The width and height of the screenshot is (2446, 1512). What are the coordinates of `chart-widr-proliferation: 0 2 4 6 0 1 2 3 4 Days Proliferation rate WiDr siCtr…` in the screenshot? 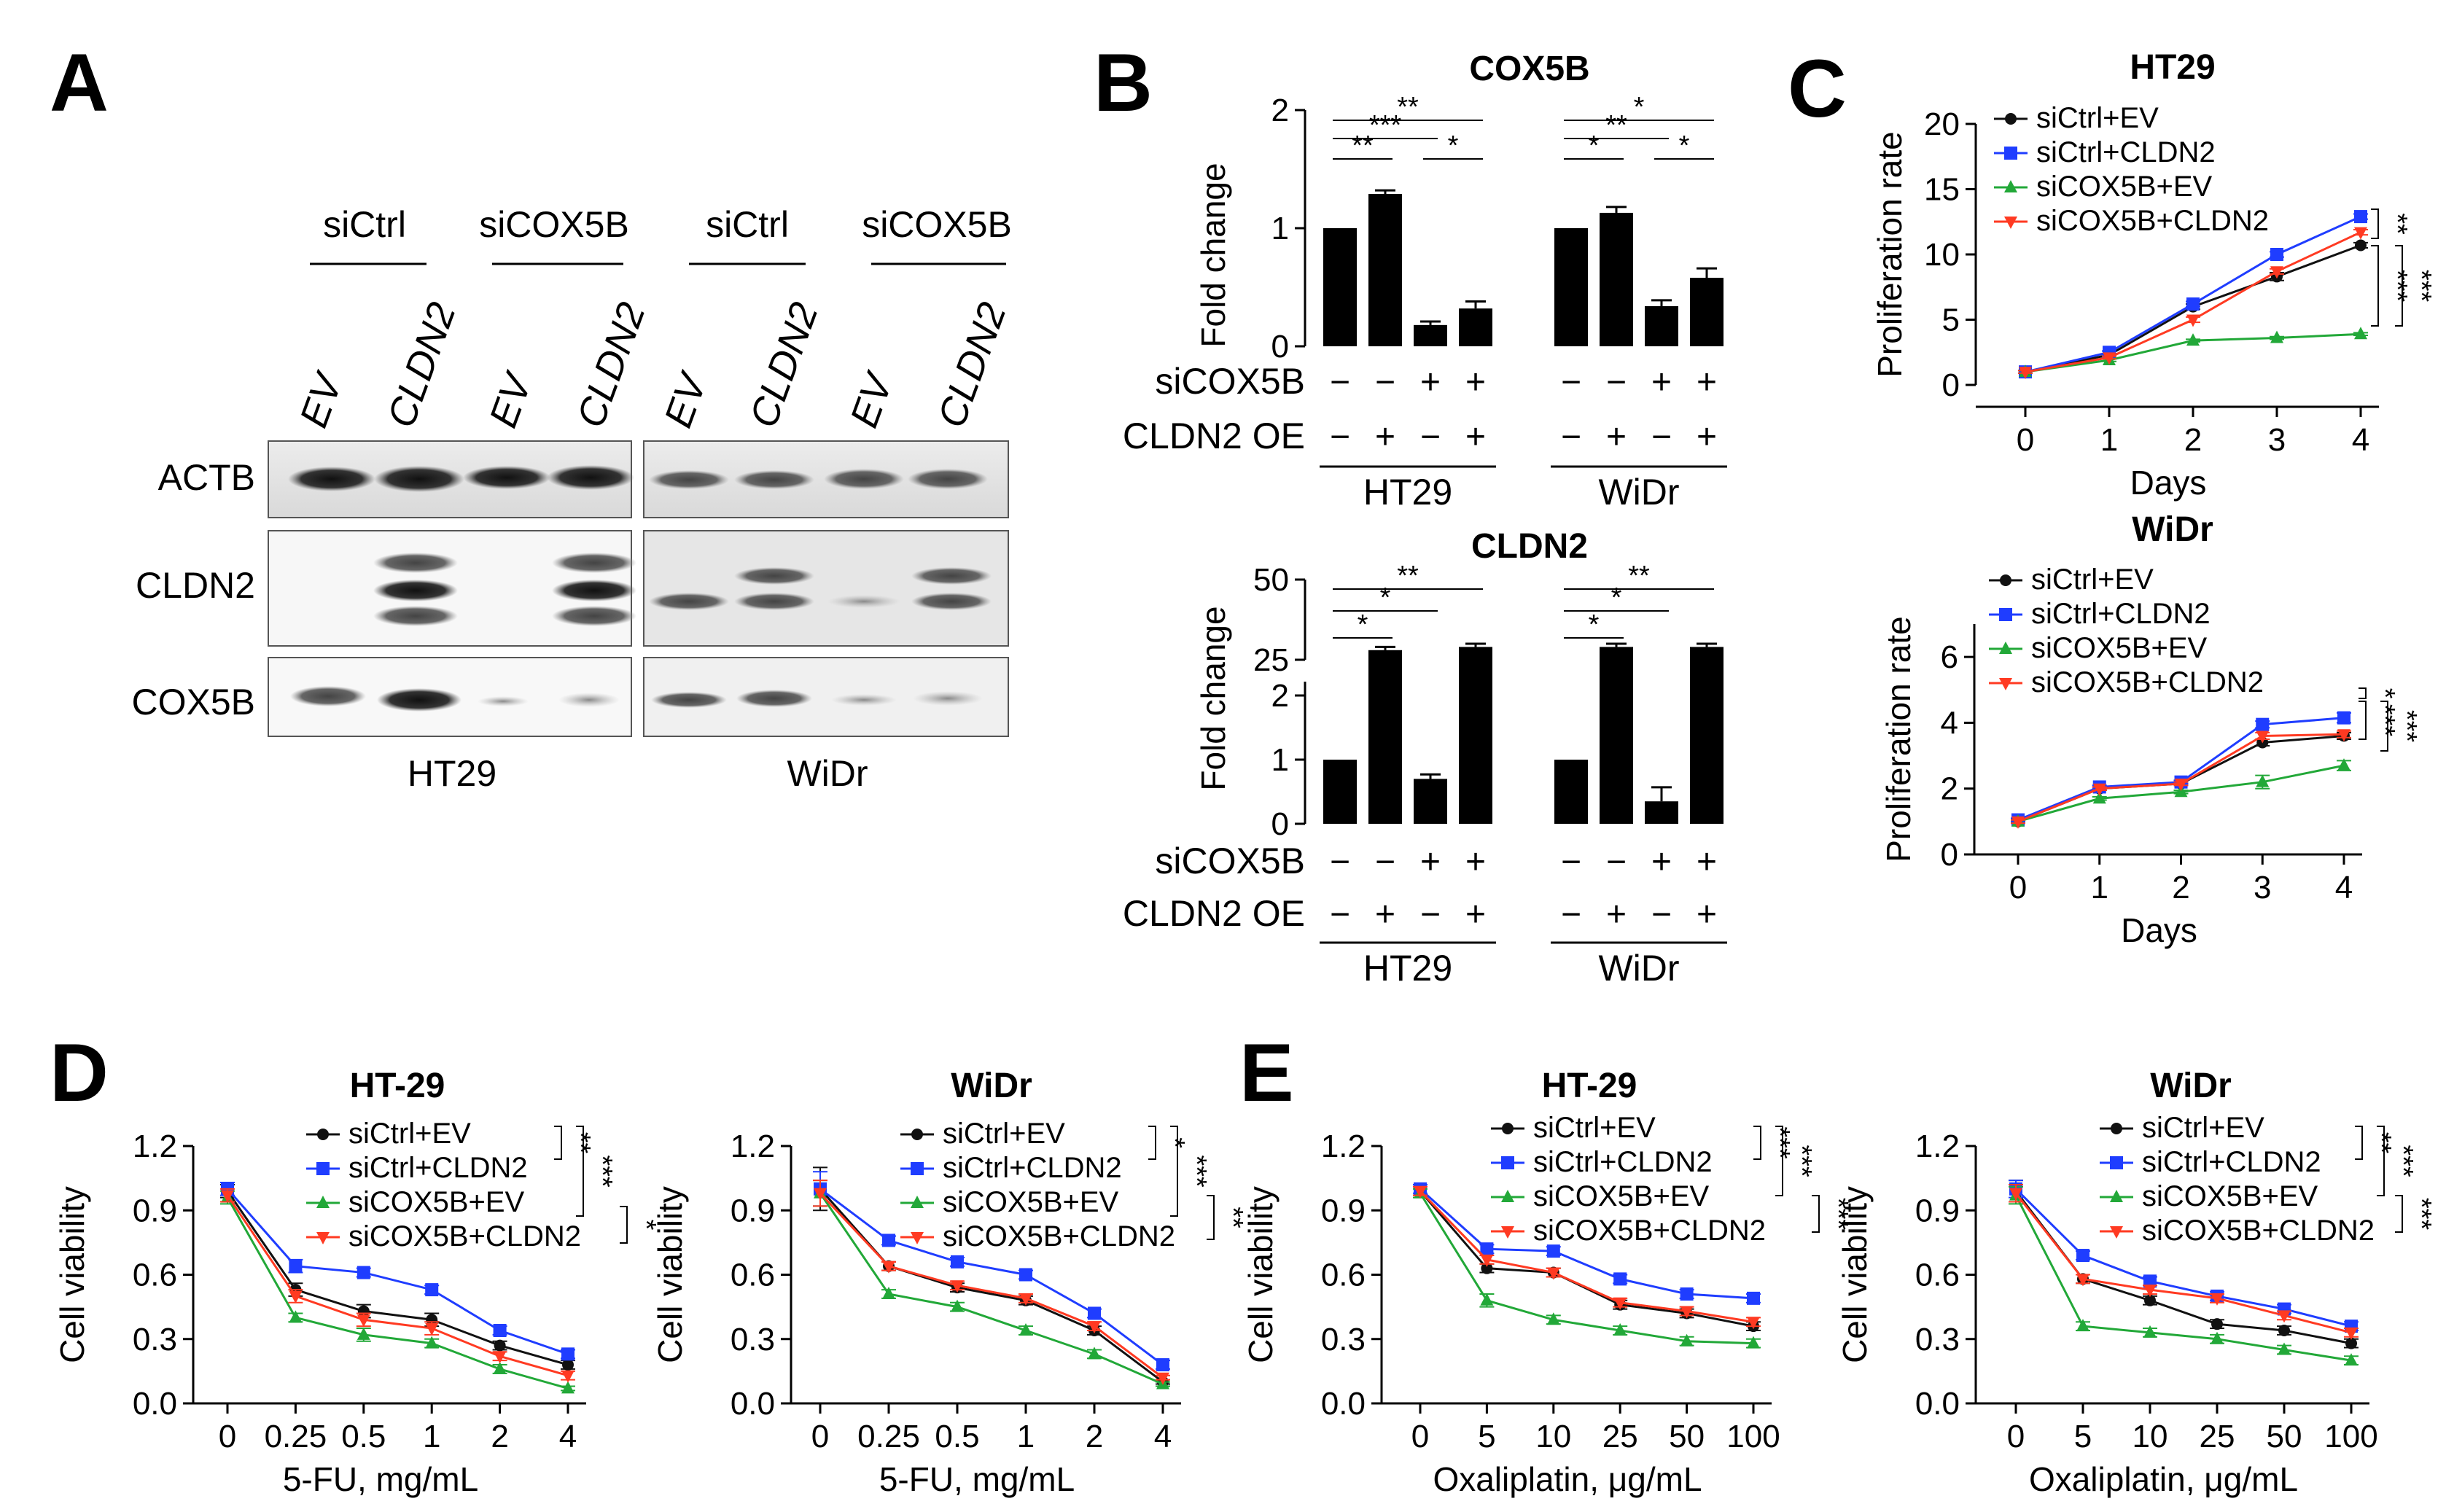 It's located at (2151, 729).